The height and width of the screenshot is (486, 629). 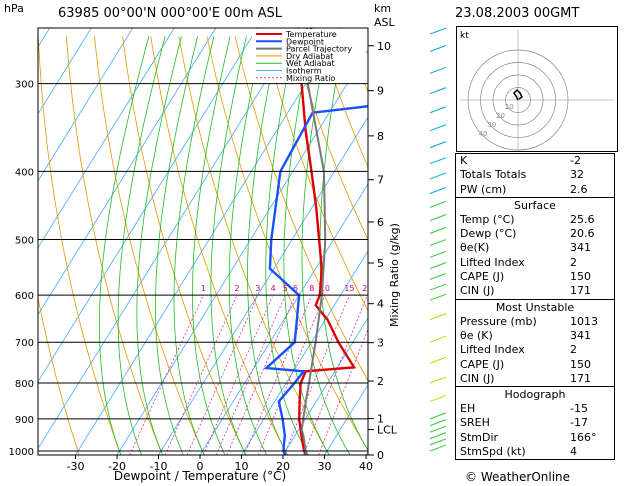 I want to click on copyright: © WeatherOnline, so click(x=518, y=477).